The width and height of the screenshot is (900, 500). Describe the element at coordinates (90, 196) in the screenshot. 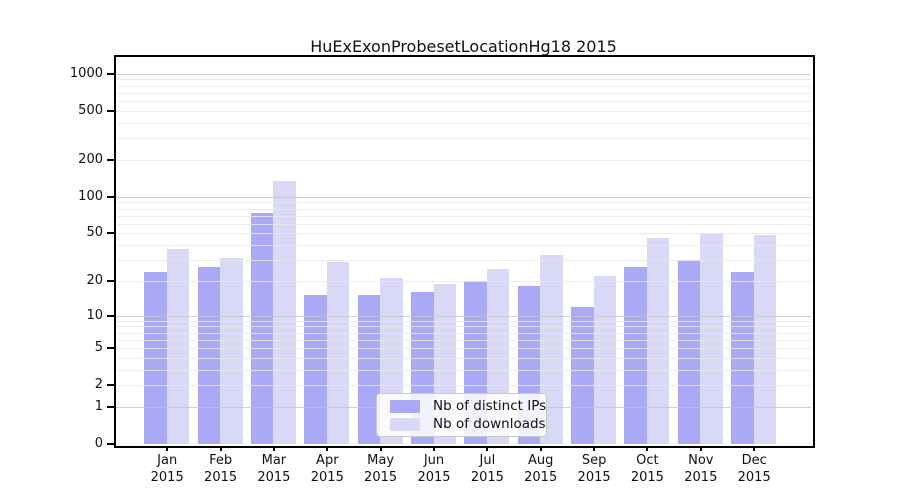

I see `y-axis-label: 100` at that location.